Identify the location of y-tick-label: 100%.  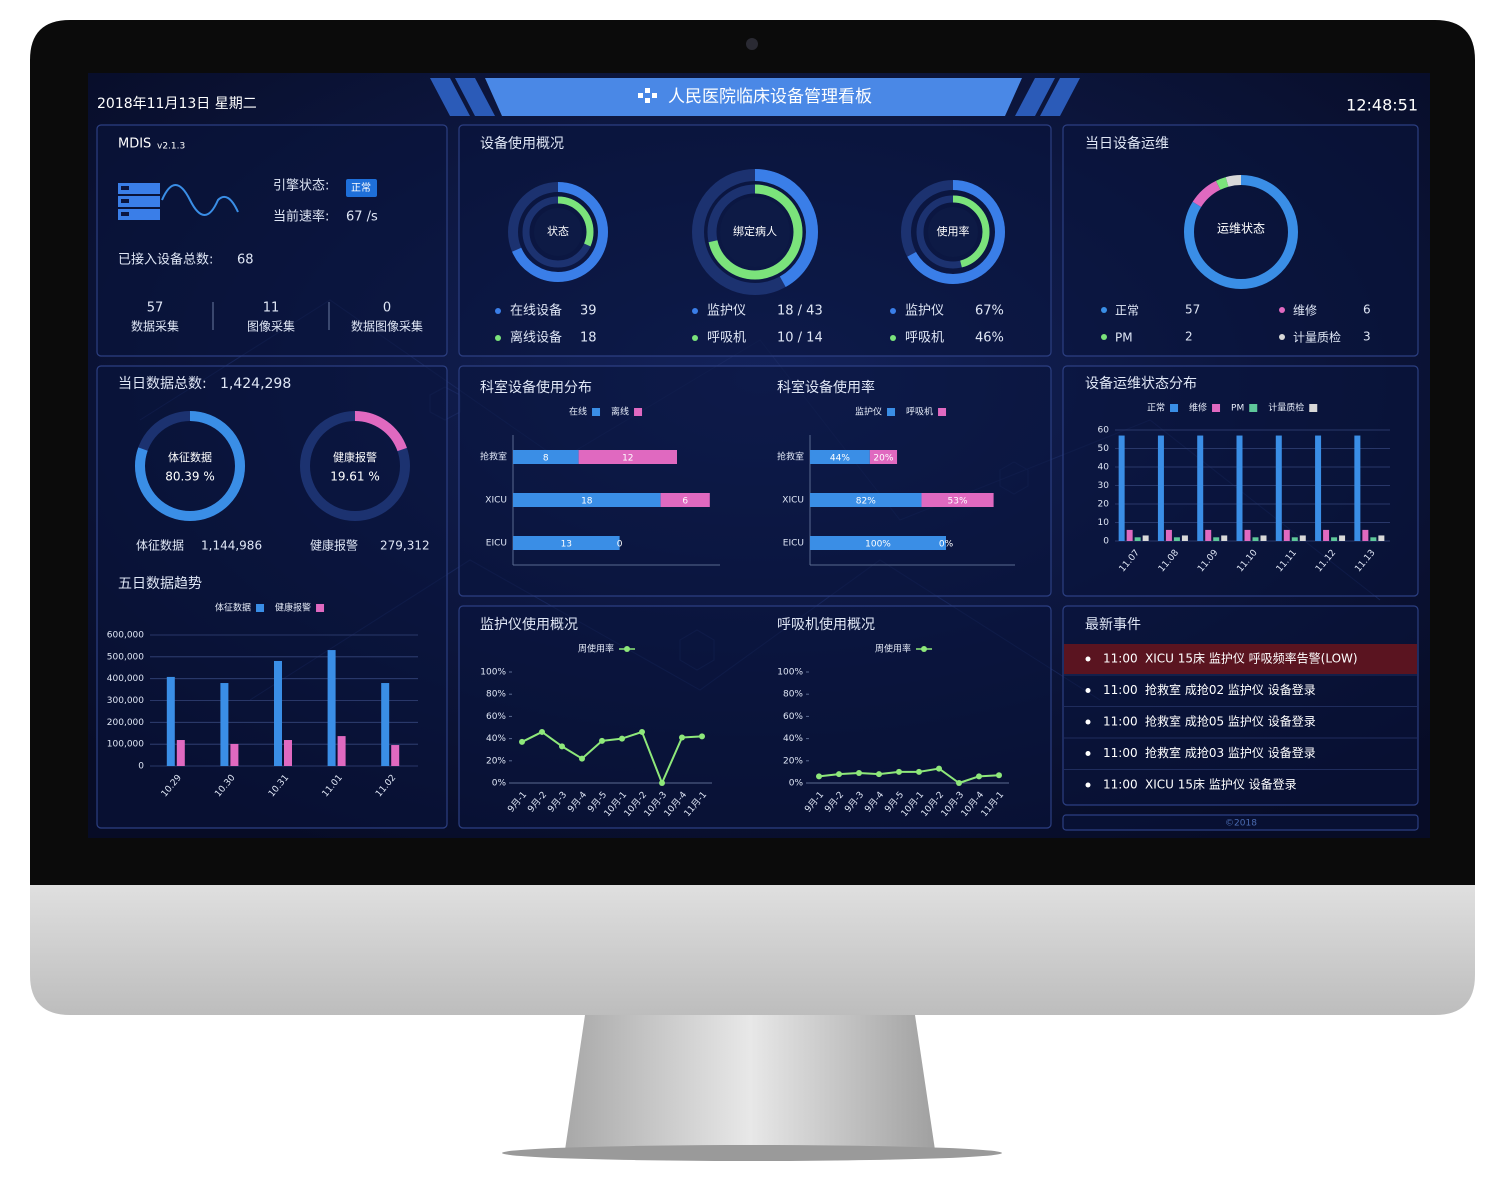
(790, 673).